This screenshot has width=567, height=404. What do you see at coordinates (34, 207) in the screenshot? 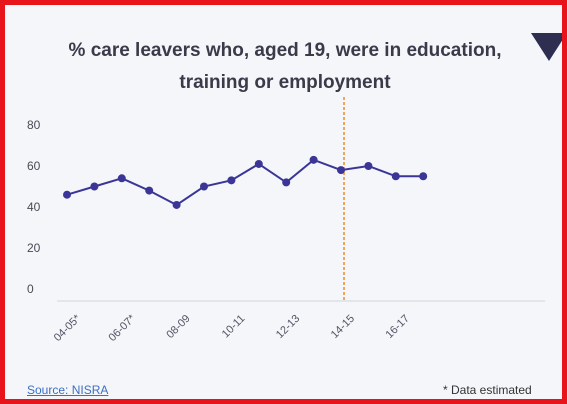
I see `y-tick-label: 40` at bounding box center [34, 207].